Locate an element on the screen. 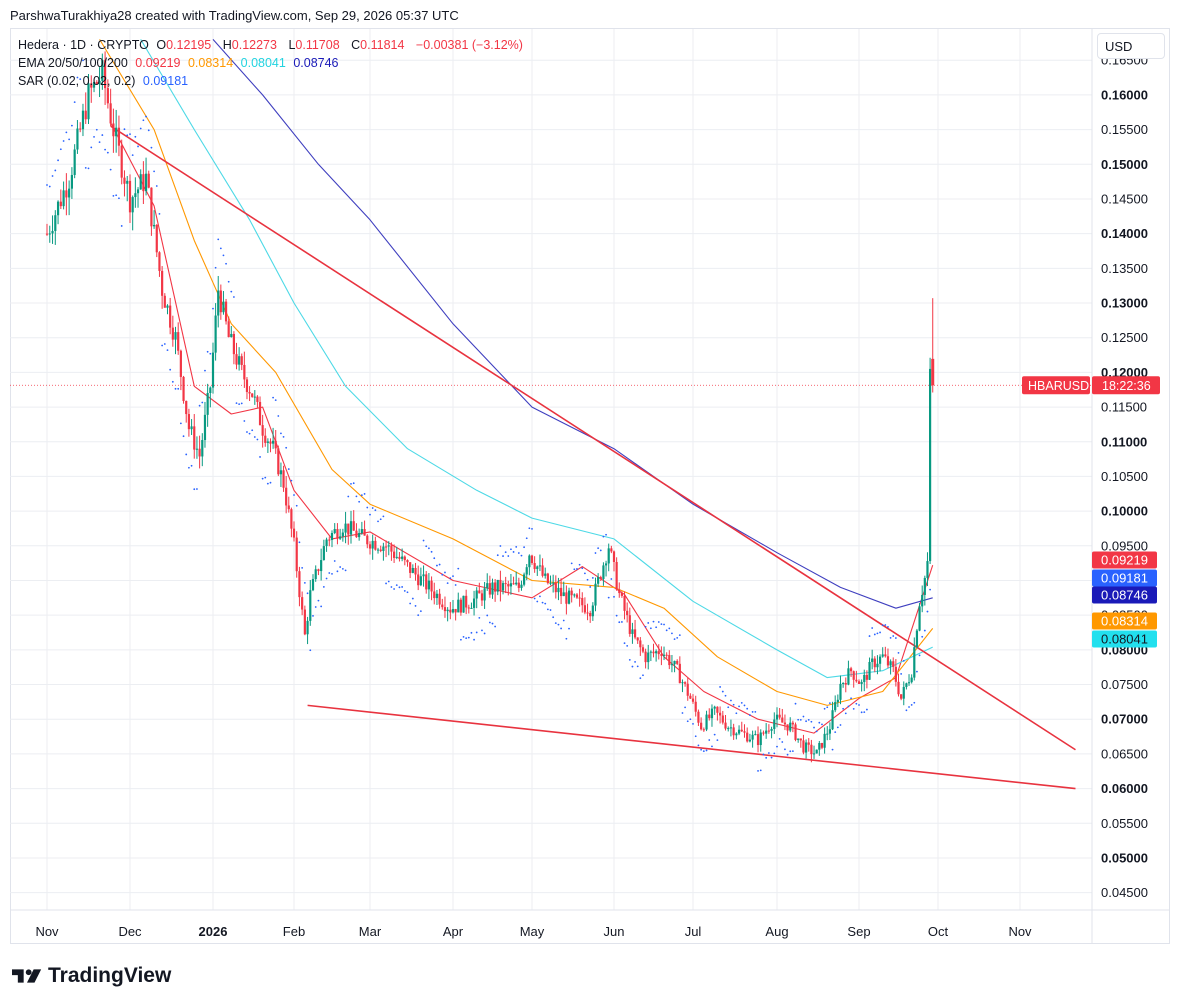 This screenshot has width=1181, height=1008. symbol-name: Hedera · 1D · CRYPTO is located at coordinates (83, 45).